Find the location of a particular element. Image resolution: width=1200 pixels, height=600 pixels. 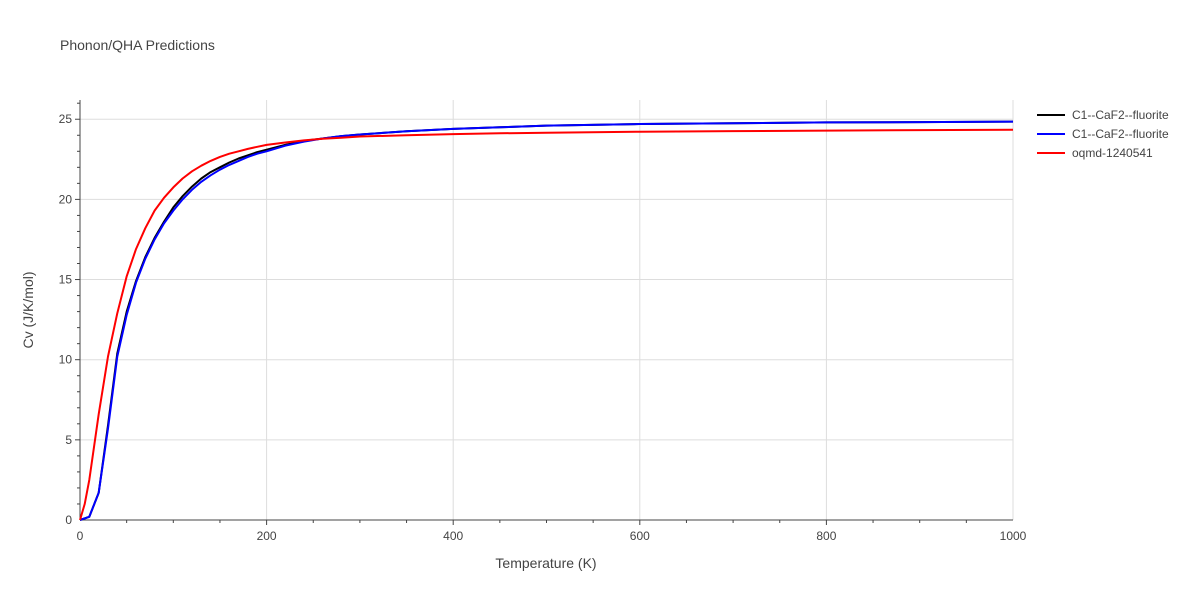

y-tick-label: 20 is located at coordinates (66, 199).